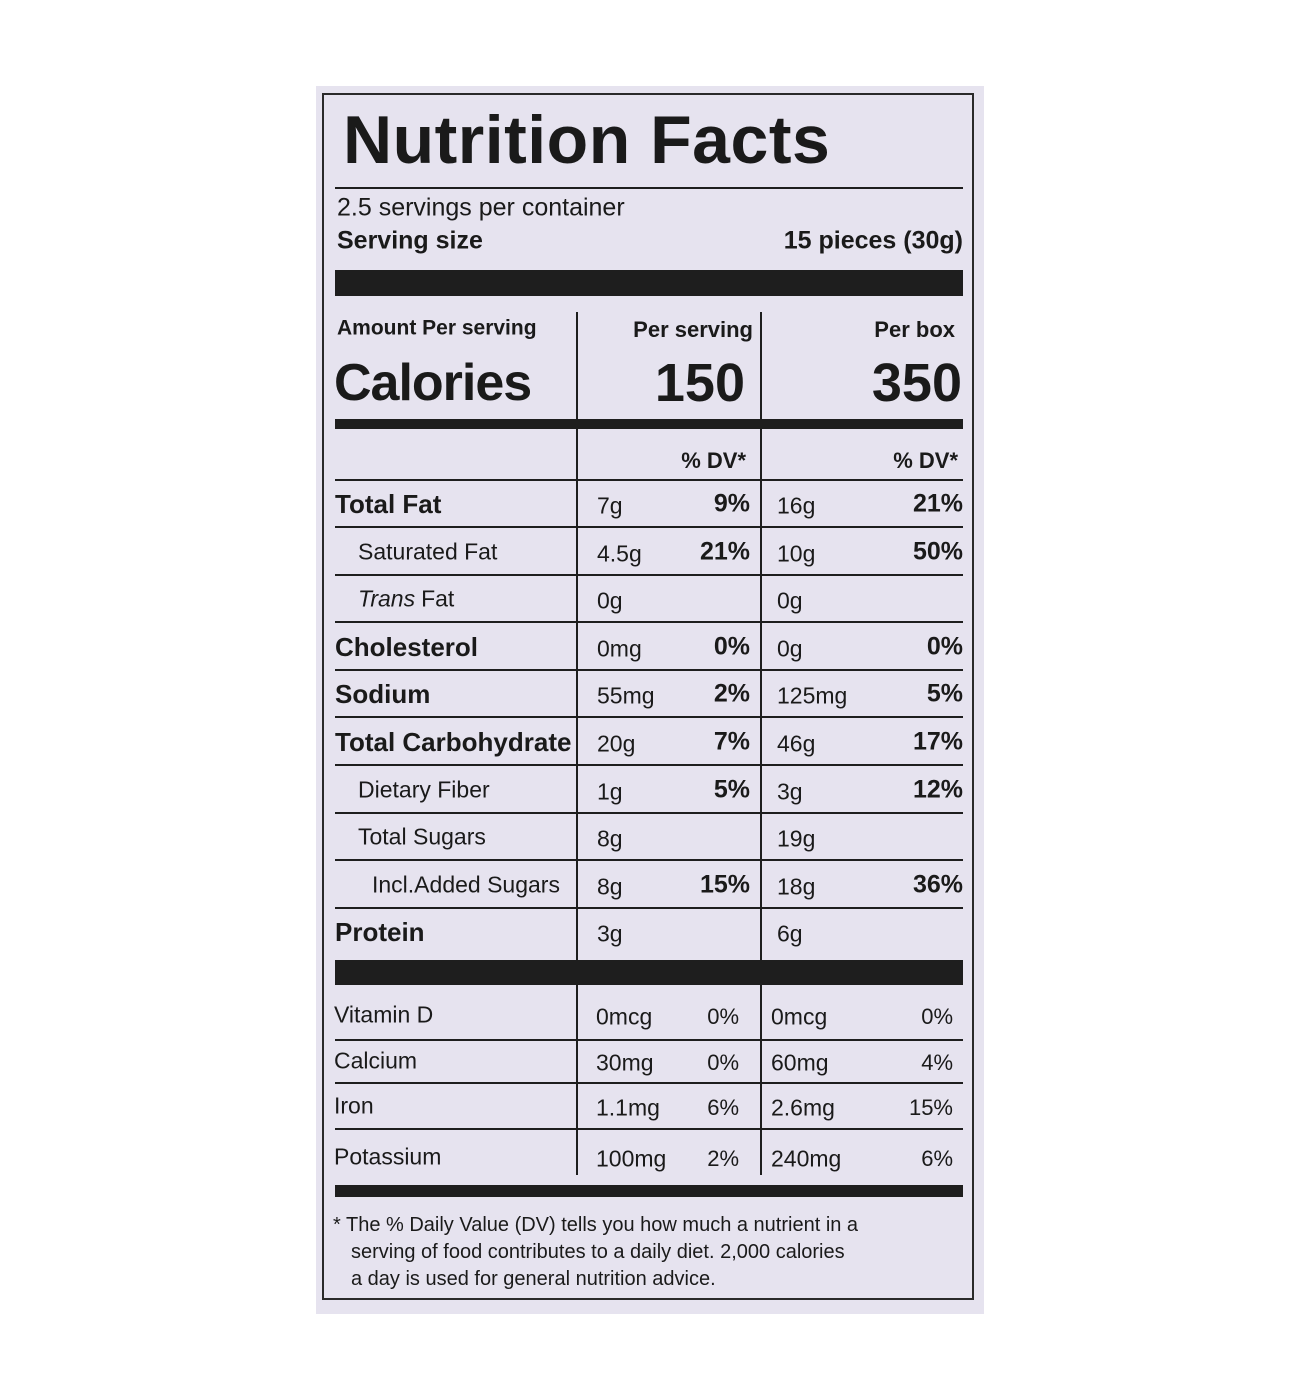 Image resolution: width=1300 pixels, height=1400 pixels. What do you see at coordinates (731, 503) in the screenshot?
I see `daily-value: 9%` at bounding box center [731, 503].